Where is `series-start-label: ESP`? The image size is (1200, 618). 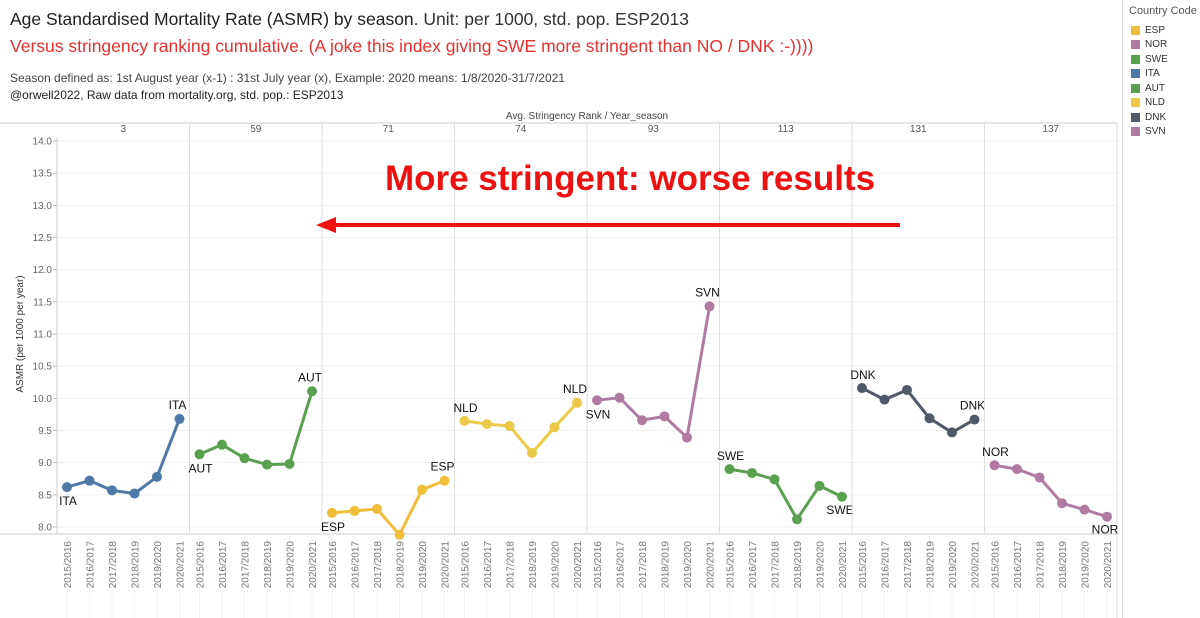 series-start-label: ESP is located at coordinates (333, 527).